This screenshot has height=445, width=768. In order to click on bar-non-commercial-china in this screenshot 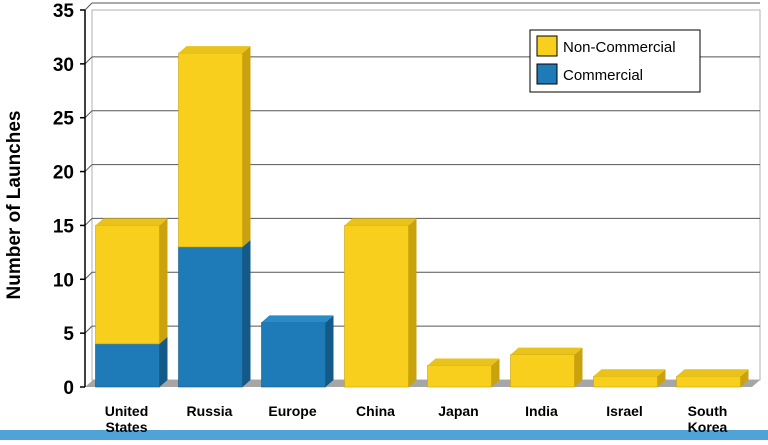, I will do `click(380, 303)`.